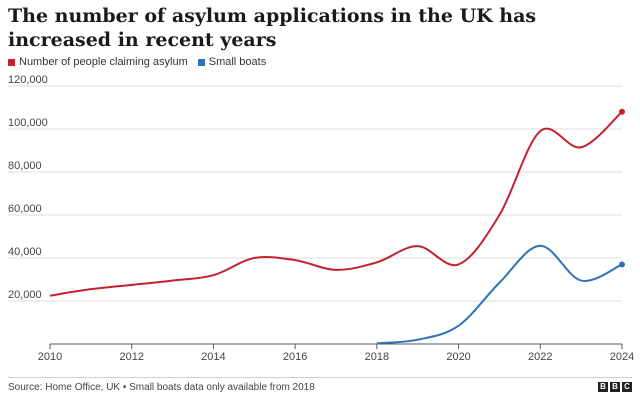  Describe the element at coordinates (499, 294) in the screenshot. I see `series-line-small-boats` at that location.